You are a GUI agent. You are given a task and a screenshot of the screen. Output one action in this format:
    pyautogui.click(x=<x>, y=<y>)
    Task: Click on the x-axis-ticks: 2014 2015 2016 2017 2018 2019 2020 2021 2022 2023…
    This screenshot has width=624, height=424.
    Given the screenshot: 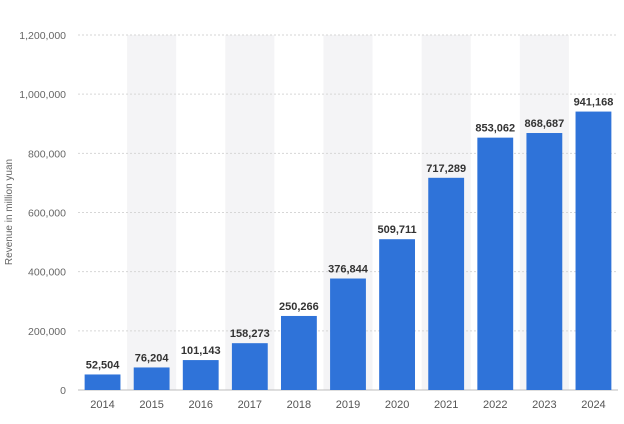 What is the action you would take?
    pyautogui.click(x=347, y=405)
    